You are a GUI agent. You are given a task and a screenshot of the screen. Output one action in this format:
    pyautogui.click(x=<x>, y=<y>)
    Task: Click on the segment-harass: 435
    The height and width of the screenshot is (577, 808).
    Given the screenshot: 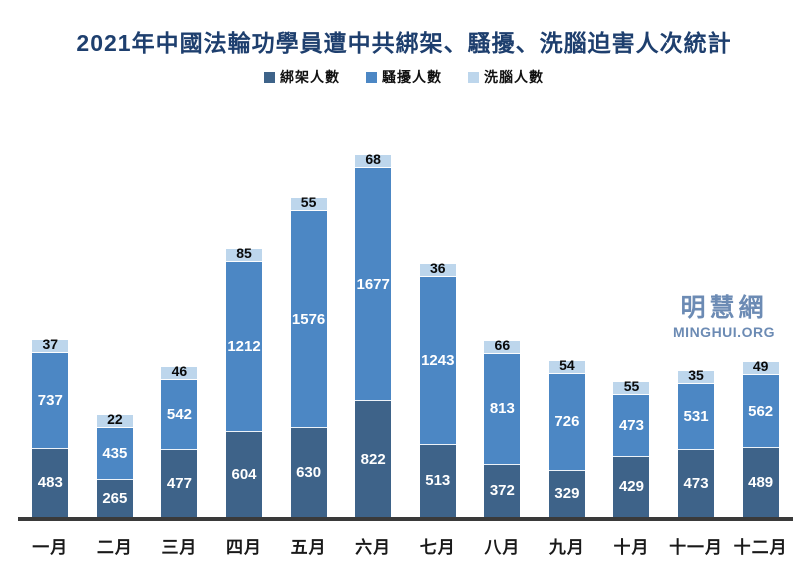 What is the action you would take?
    pyautogui.click(x=114, y=454)
    